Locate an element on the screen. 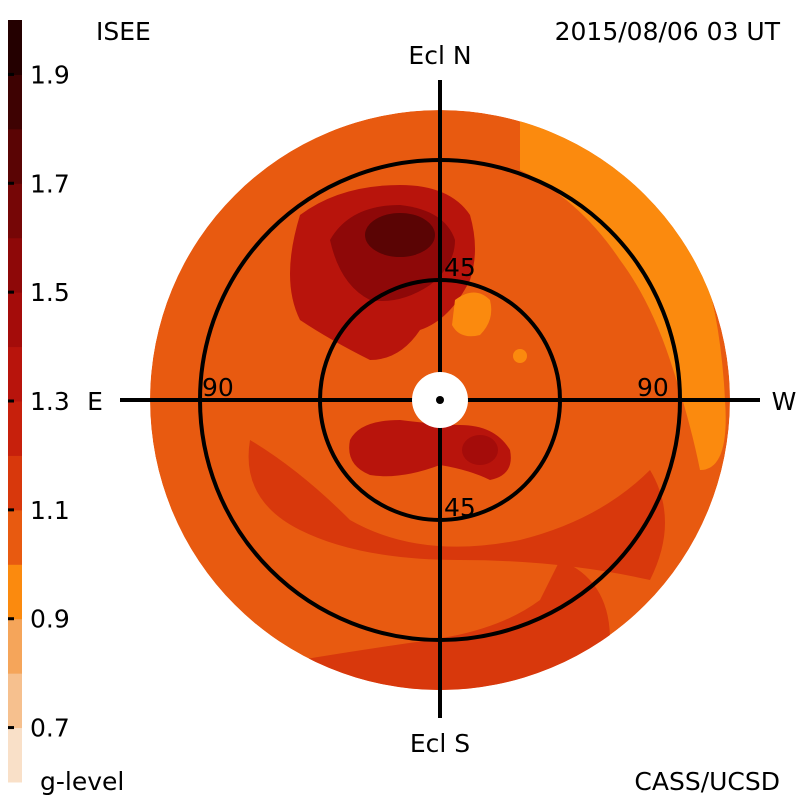  west-small-blob is located at coordinates (520, 356).